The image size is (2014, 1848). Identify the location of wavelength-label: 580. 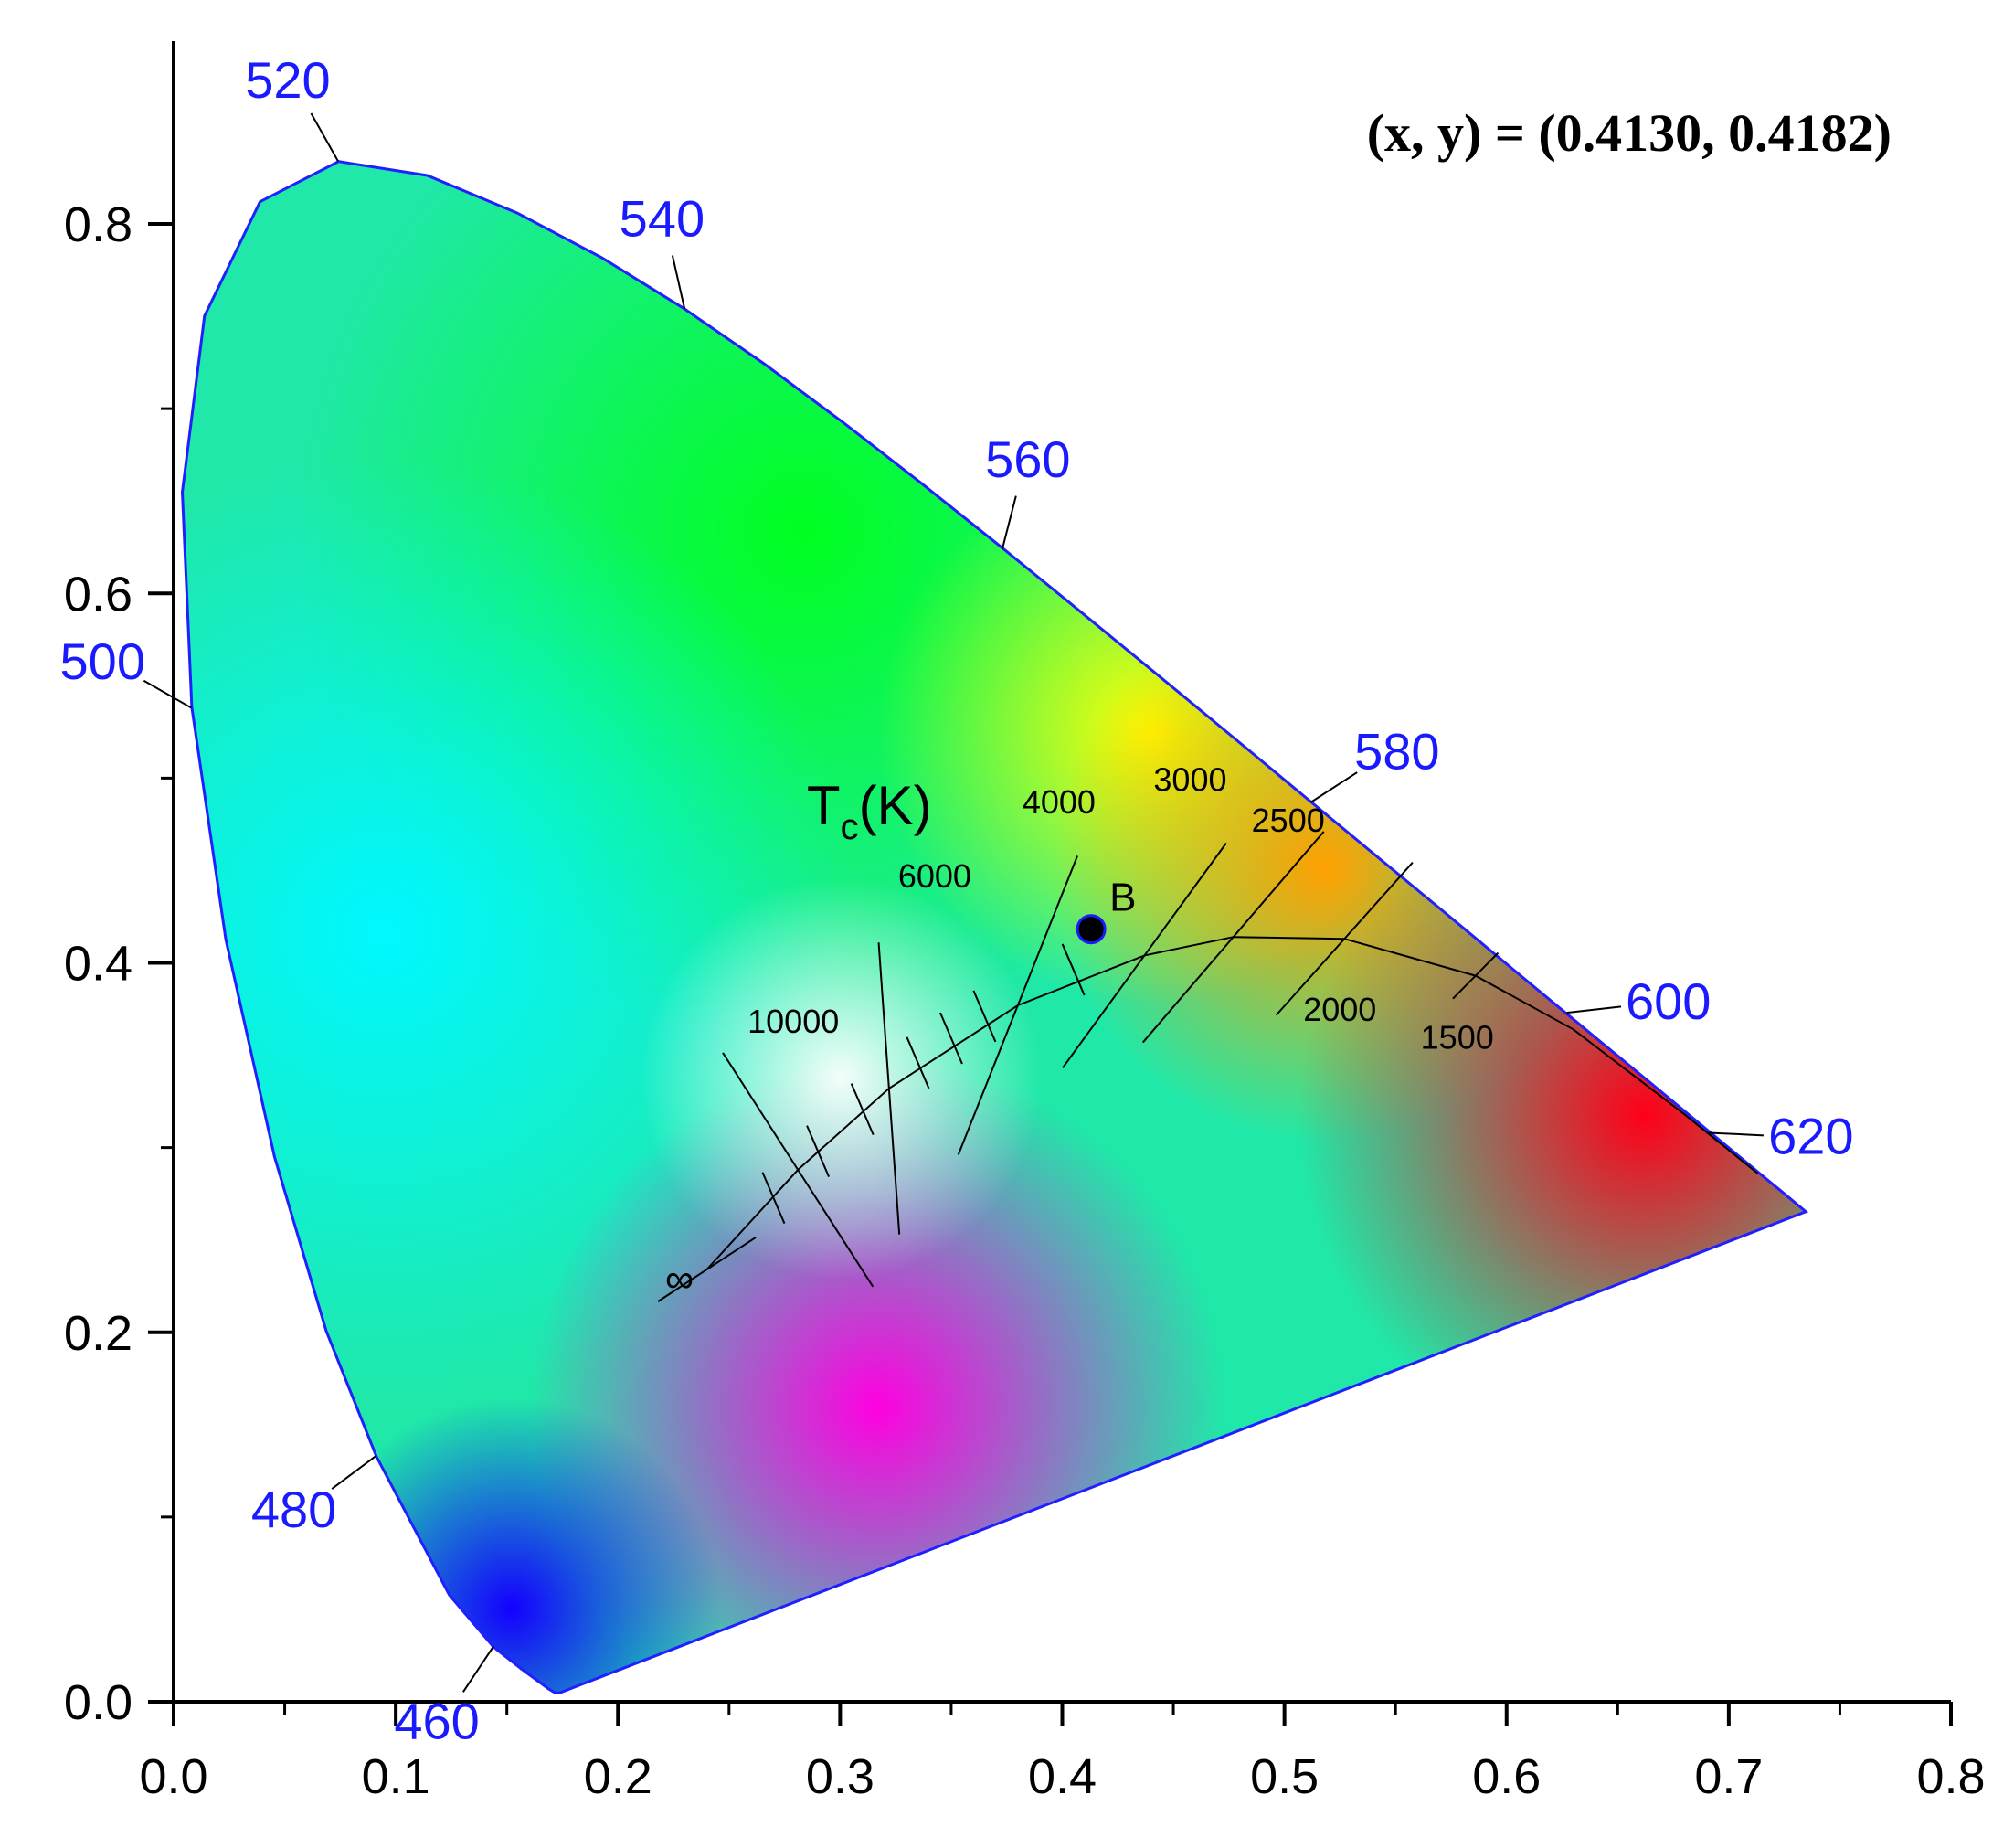
(1396, 751).